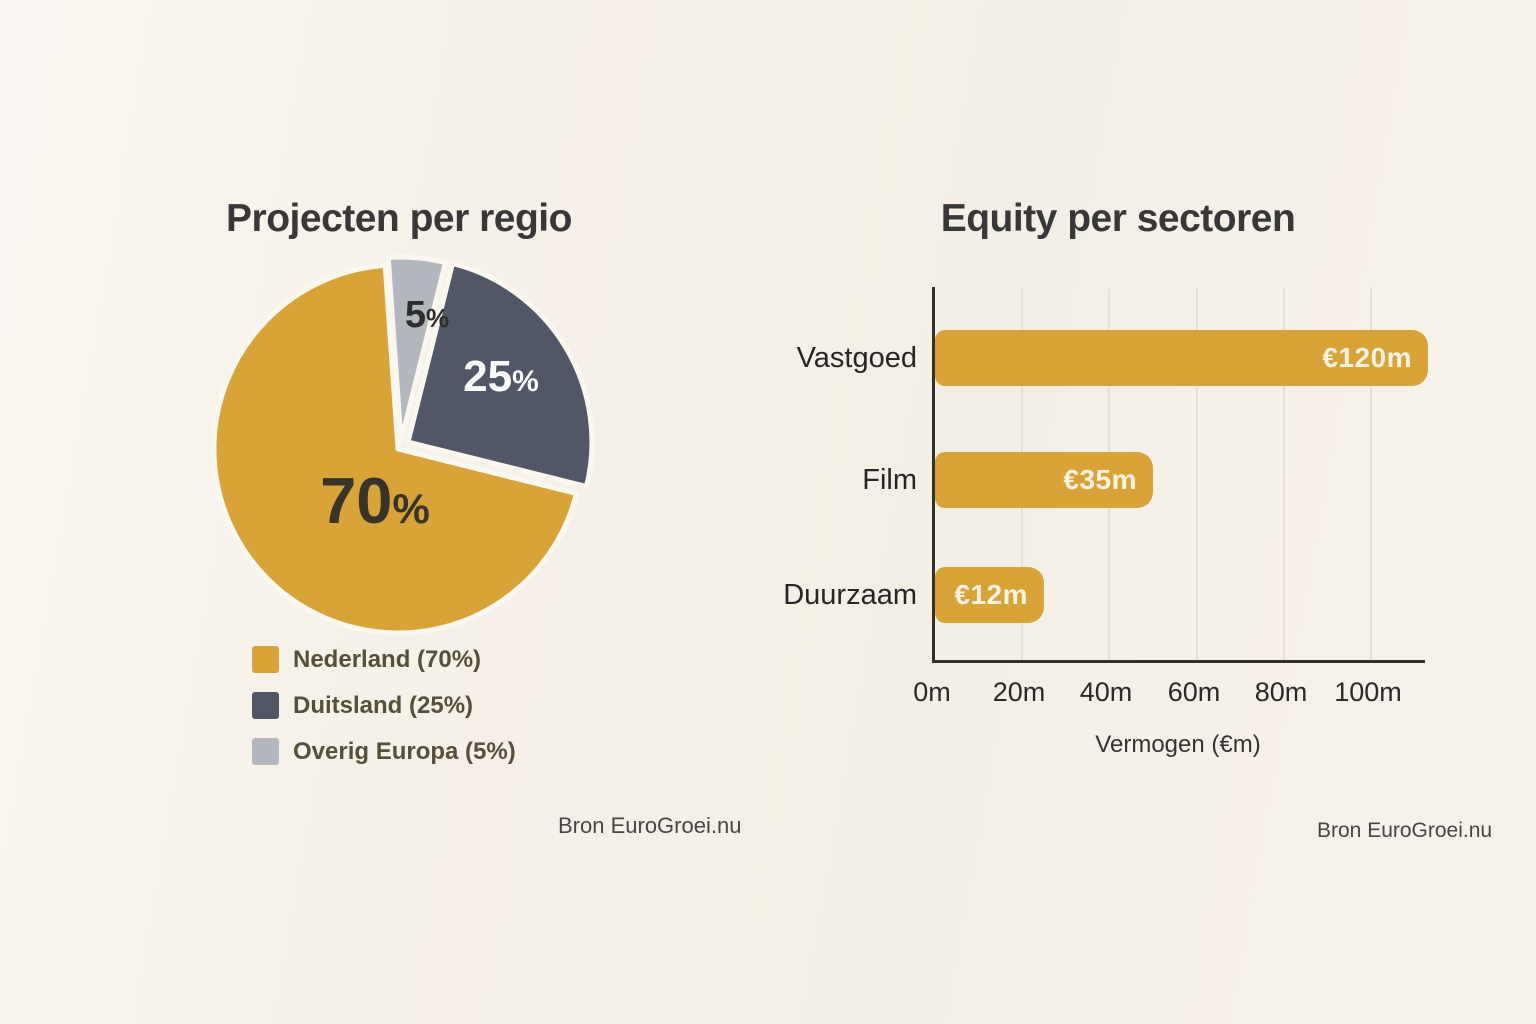 The height and width of the screenshot is (1024, 1536). Describe the element at coordinates (889, 480) in the screenshot. I see `category-label-film: Film` at that location.